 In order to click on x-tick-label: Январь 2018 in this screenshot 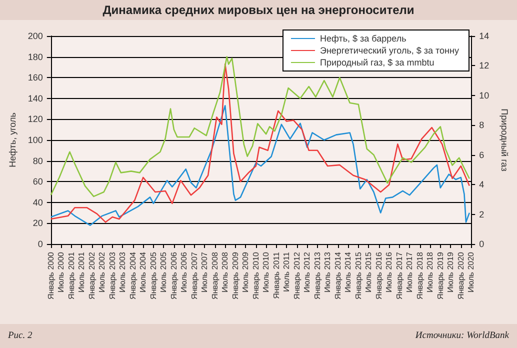, I will do `click(419, 275)`.